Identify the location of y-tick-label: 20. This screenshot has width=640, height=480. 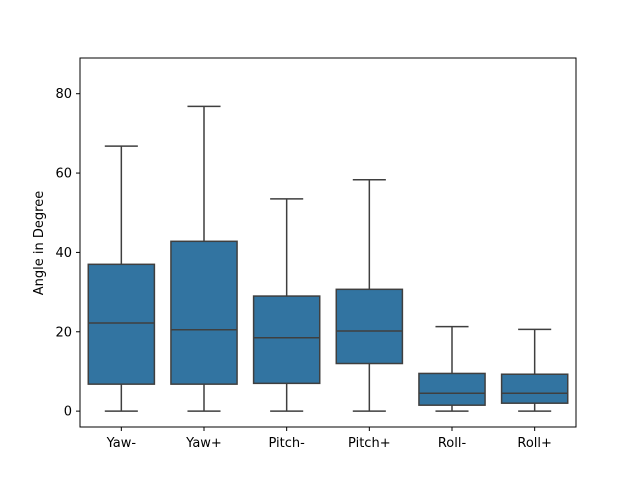
(63, 332).